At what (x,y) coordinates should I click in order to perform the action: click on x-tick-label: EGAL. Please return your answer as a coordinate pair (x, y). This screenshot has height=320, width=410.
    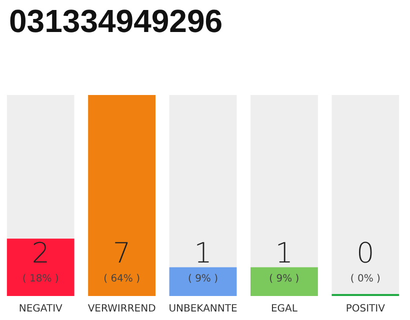
    Looking at the image, I should click on (284, 309).